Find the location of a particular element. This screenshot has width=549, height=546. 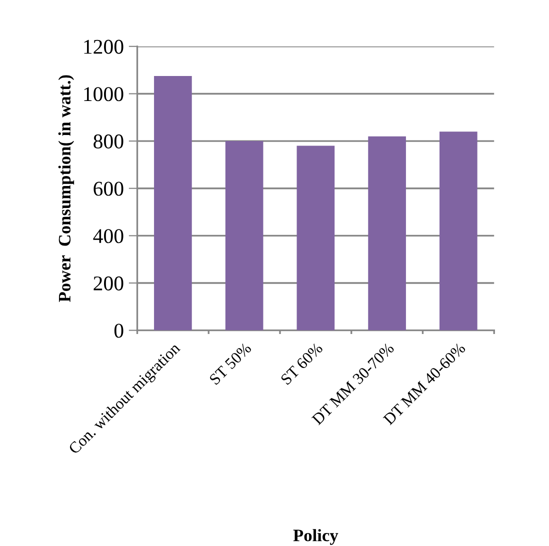

x-axis-title: Policy is located at coordinates (315, 537).